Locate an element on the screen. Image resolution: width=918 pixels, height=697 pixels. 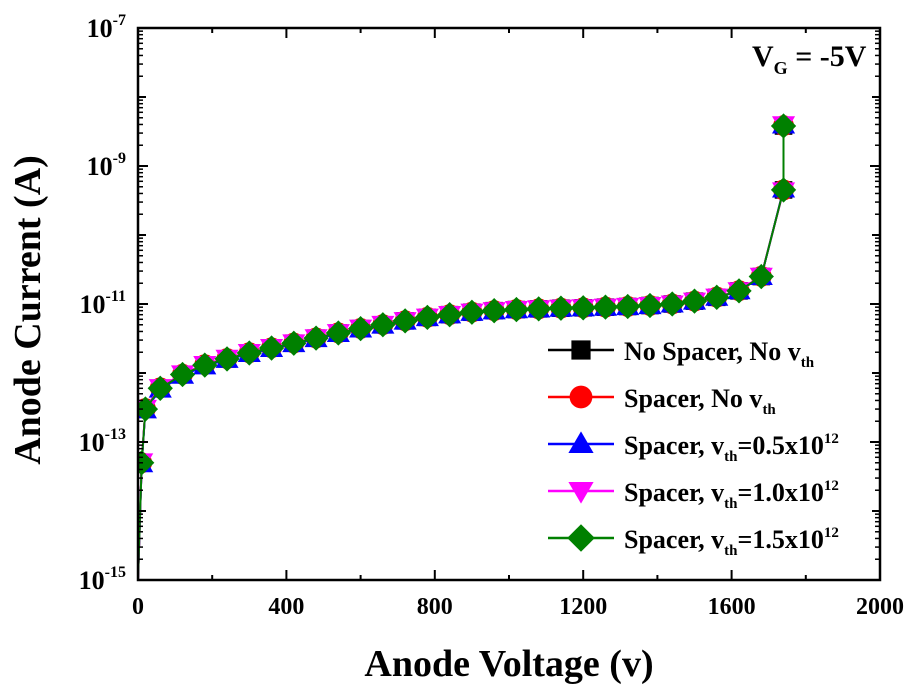
legend-entry-4: Spacer, vth=1.0x1012 is located at coordinates (693, 495).